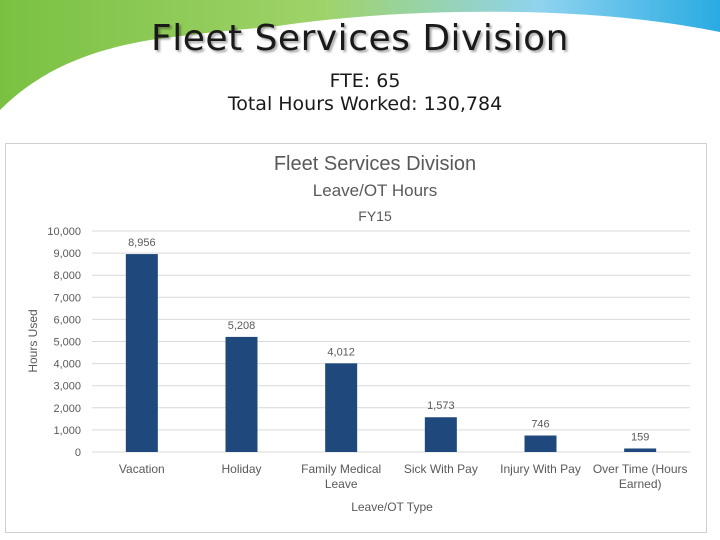  Describe the element at coordinates (341, 469) in the screenshot. I see `category-label: Family Medical` at that location.